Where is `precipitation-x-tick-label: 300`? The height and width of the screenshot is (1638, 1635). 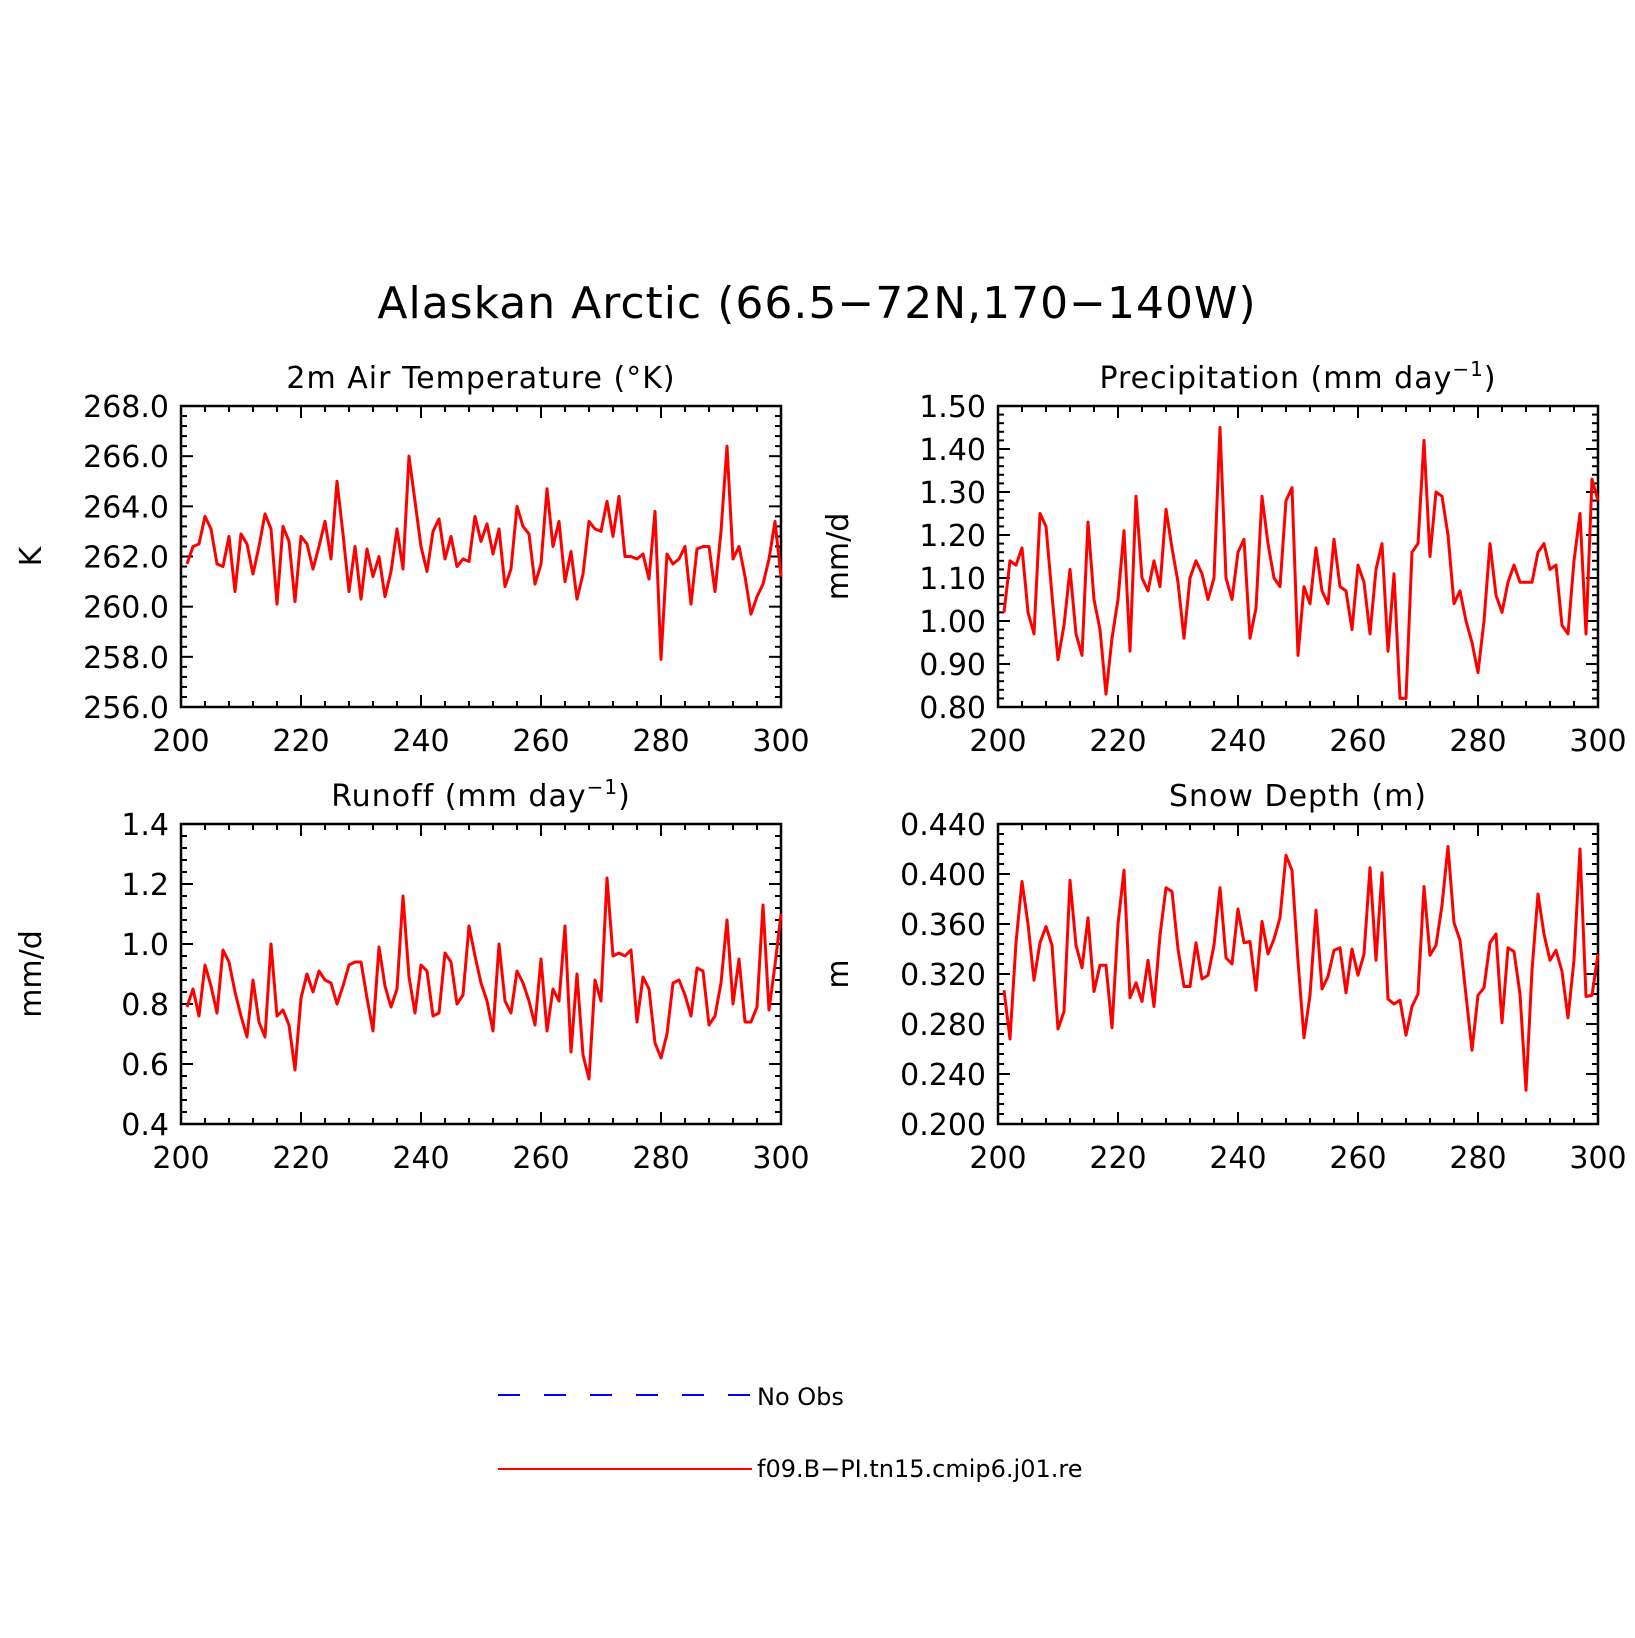
precipitation-x-tick-label: 300 is located at coordinates (1597, 741).